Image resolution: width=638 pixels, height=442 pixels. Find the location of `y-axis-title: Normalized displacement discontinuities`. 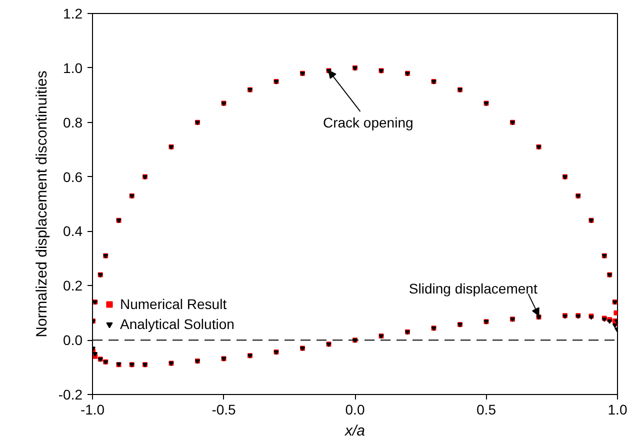

y-axis-title: Normalized displacement discontinuities is located at coordinates (41, 204).